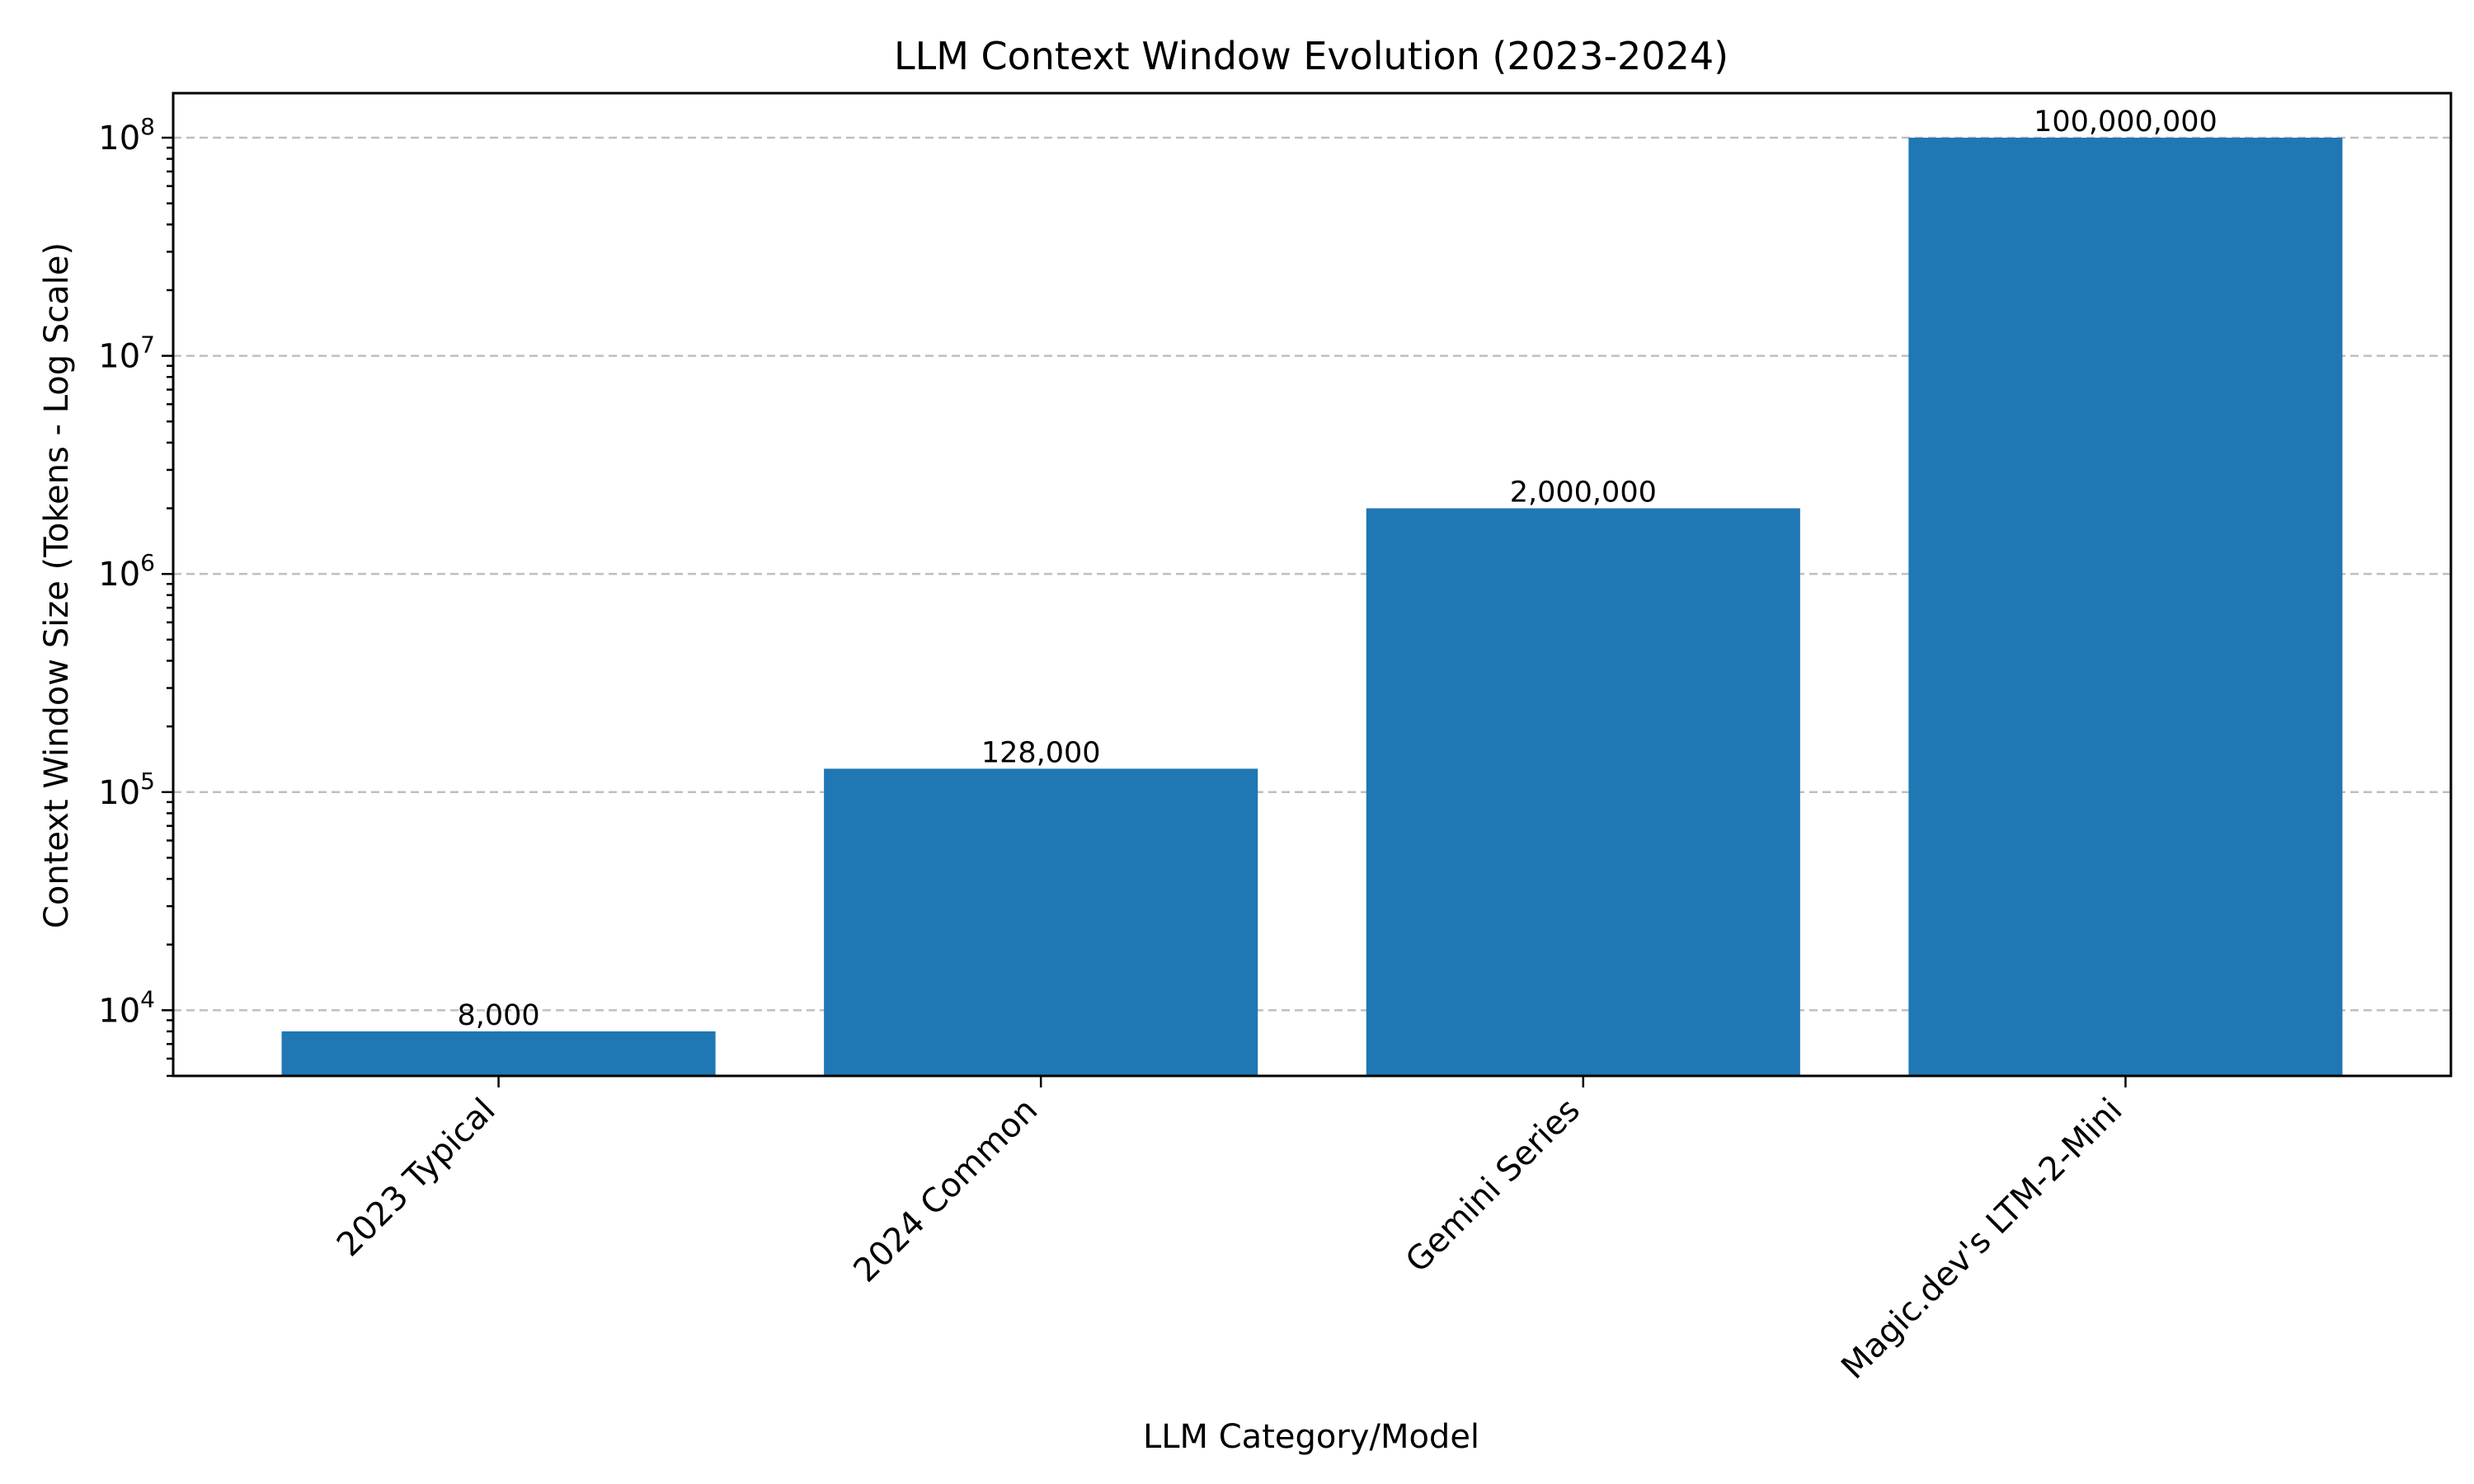 The image size is (2474, 1484). I want to click on x-axis-label: LLM Category/Model, so click(1311, 1437).